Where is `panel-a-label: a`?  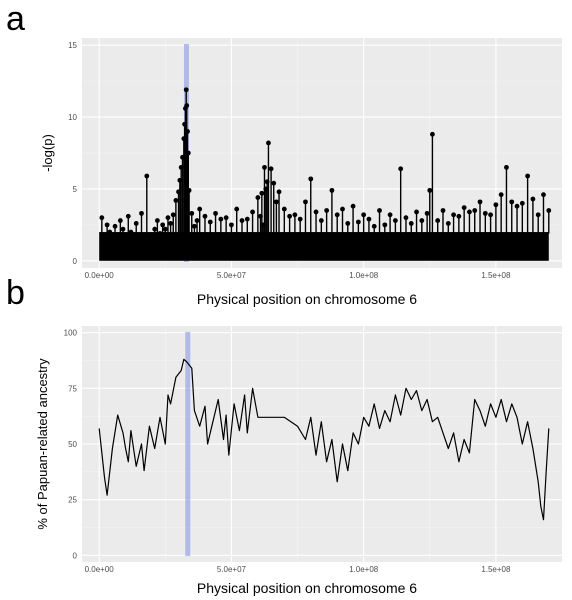
panel-a-label: a is located at coordinates (15, 19).